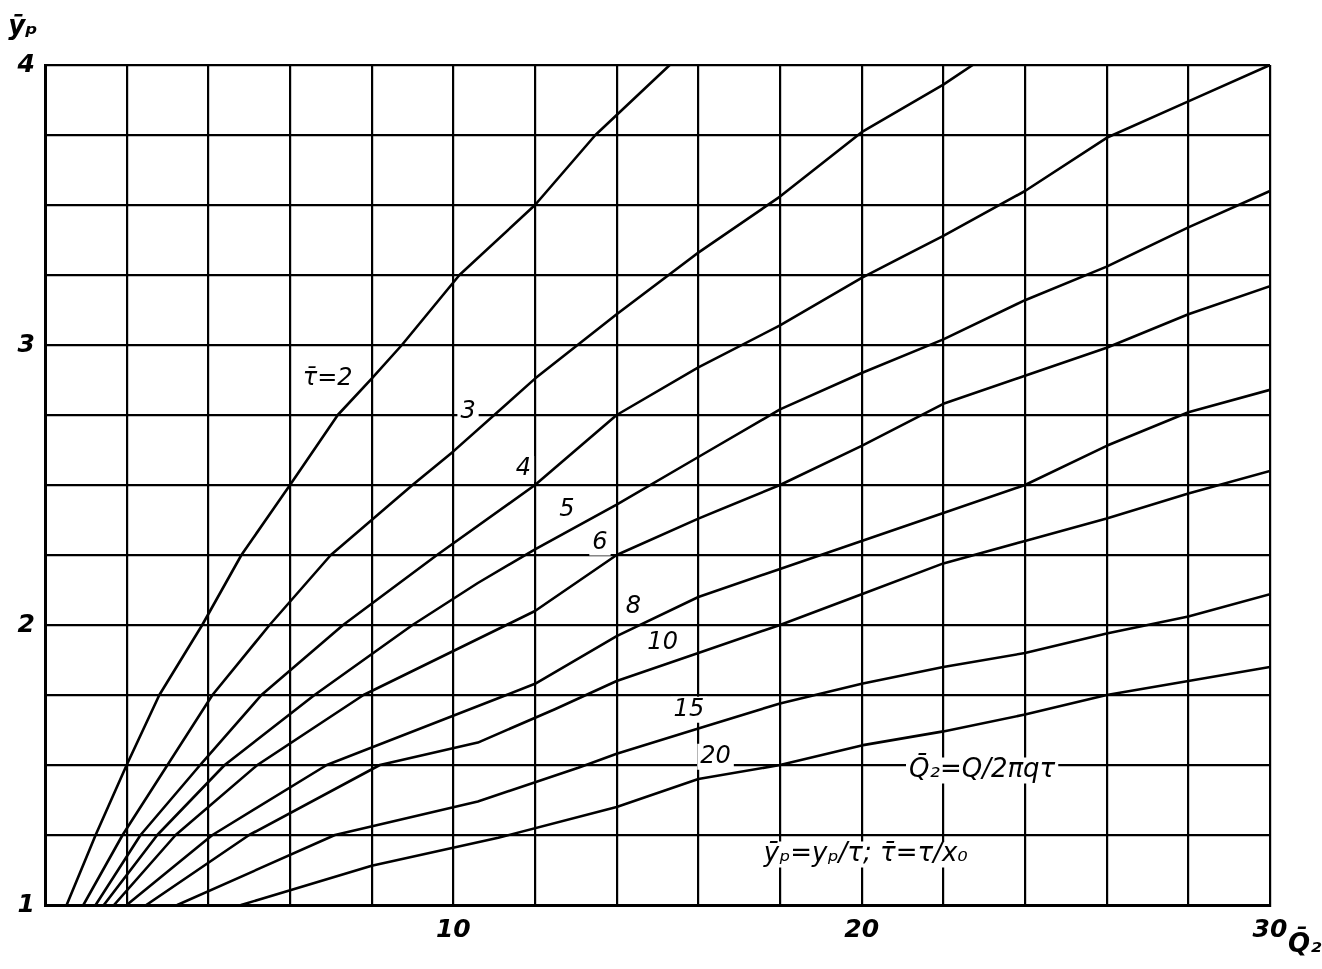  What do you see at coordinates (662, 641) in the screenshot?
I see `series-label: 10` at bounding box center [662, 641].